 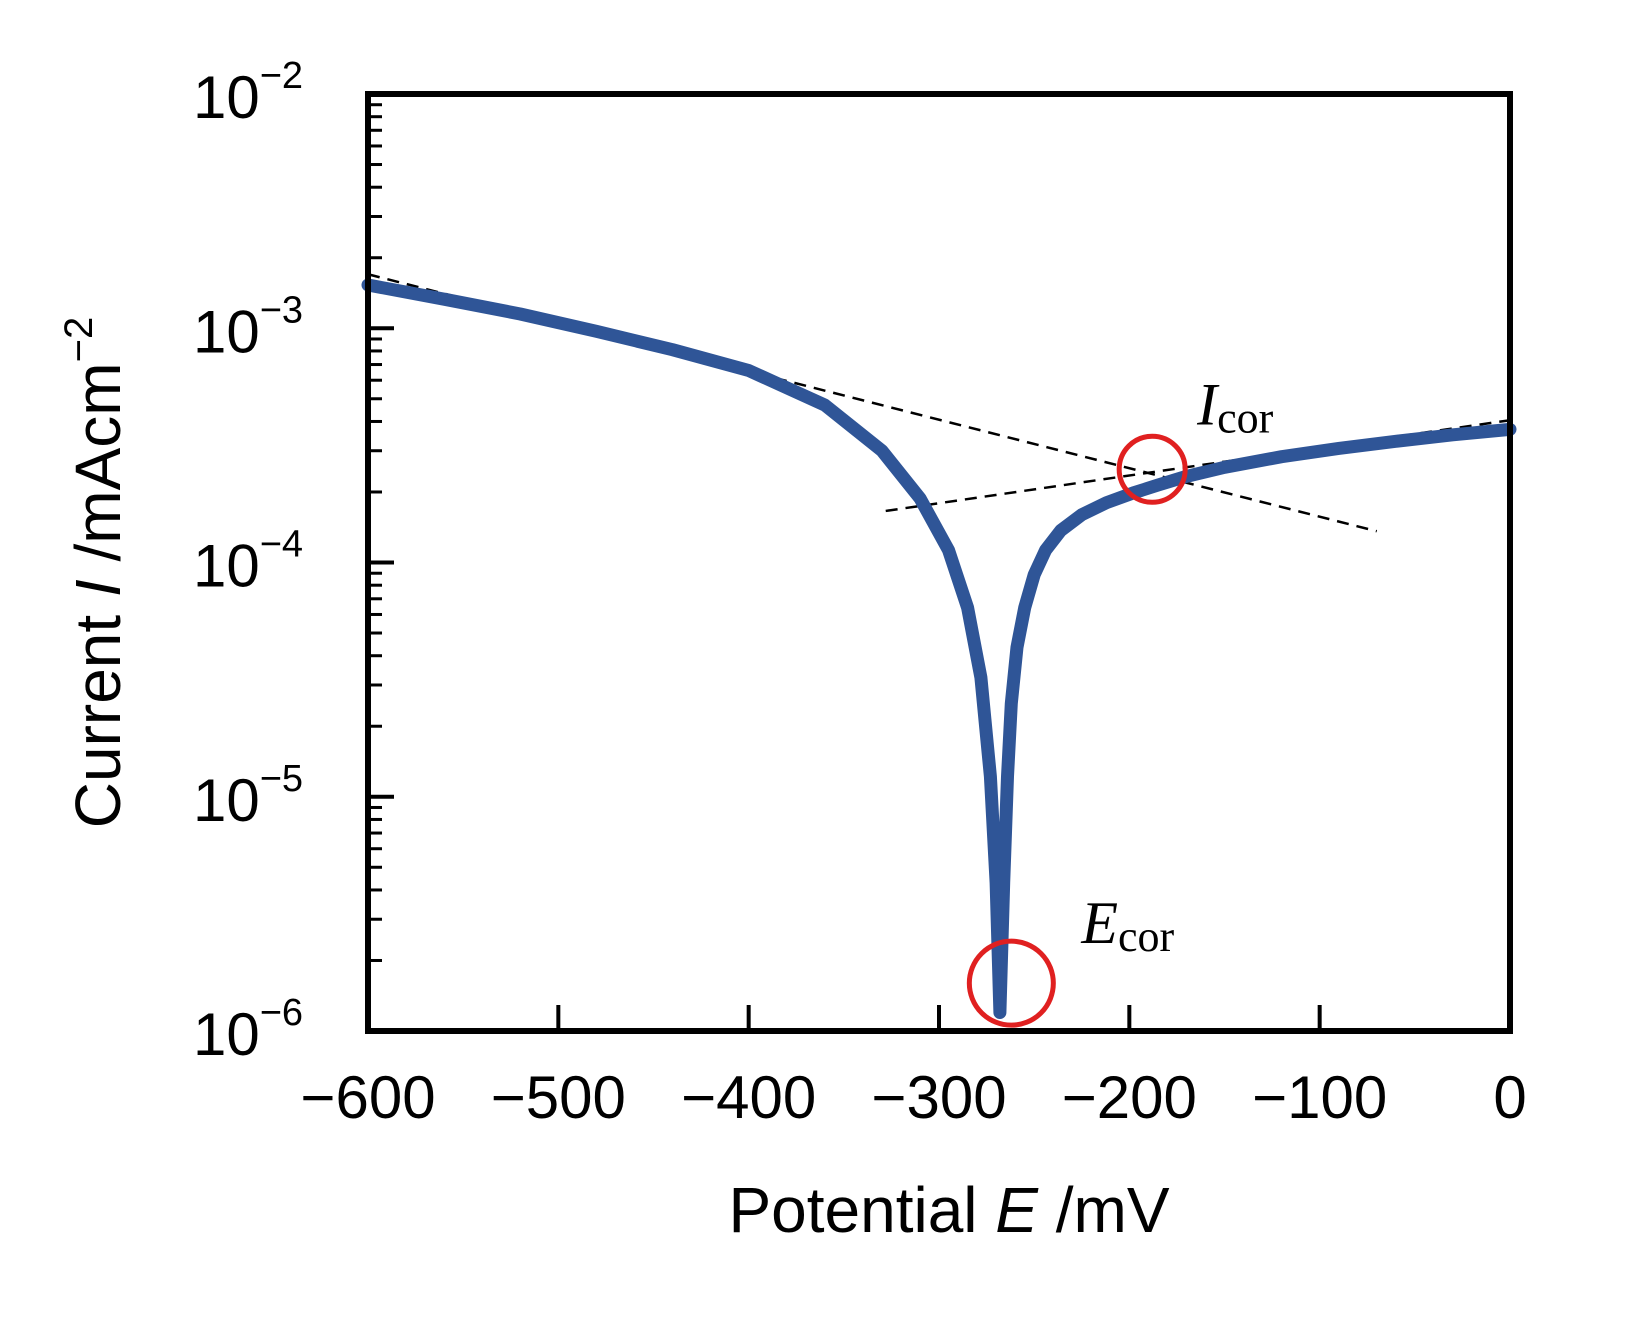 What do you see at coordinates (1129, 1097) in the screenshot?
I see `x-tick-label: −200` at bounding box center [1129, 1097].